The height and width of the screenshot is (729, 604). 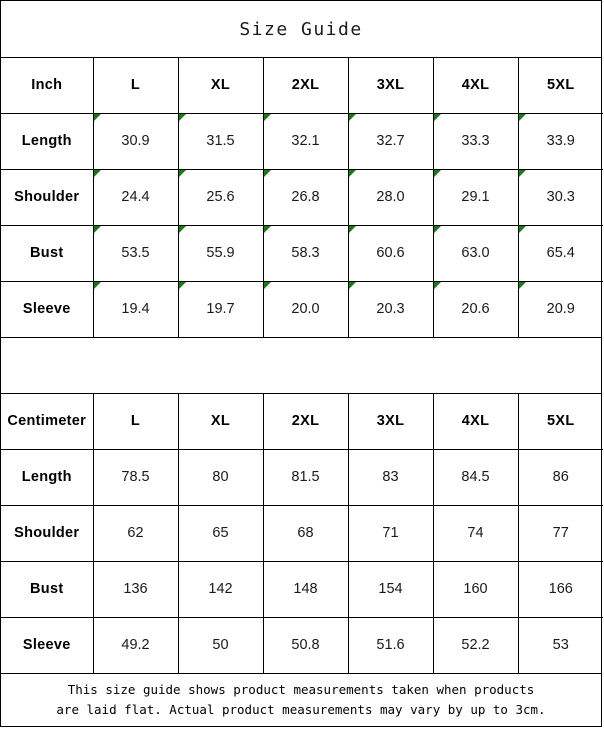 I want to click on measurement-value-cell: 24.4, so click(x=136, y=197).